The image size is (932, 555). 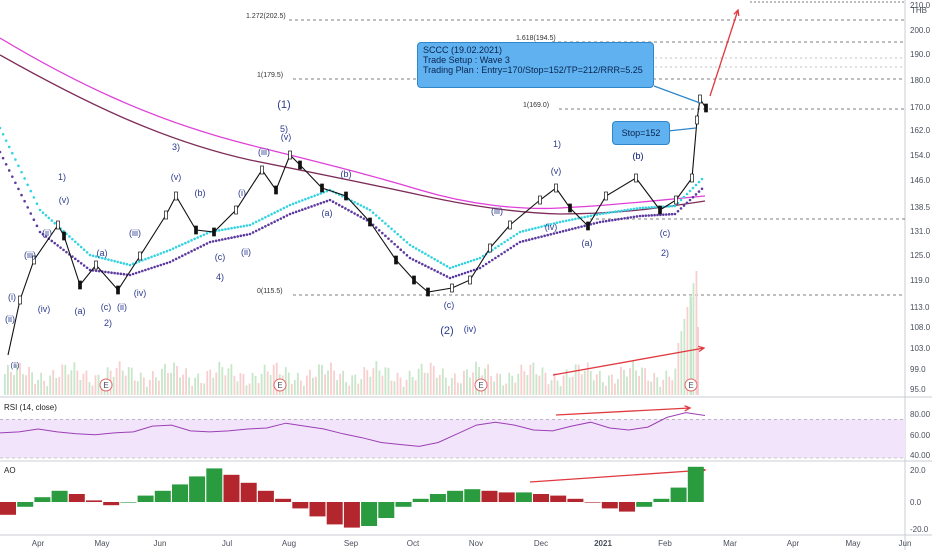 I want to click on price-tick-label: 125.0, so click(x=920, y=255).